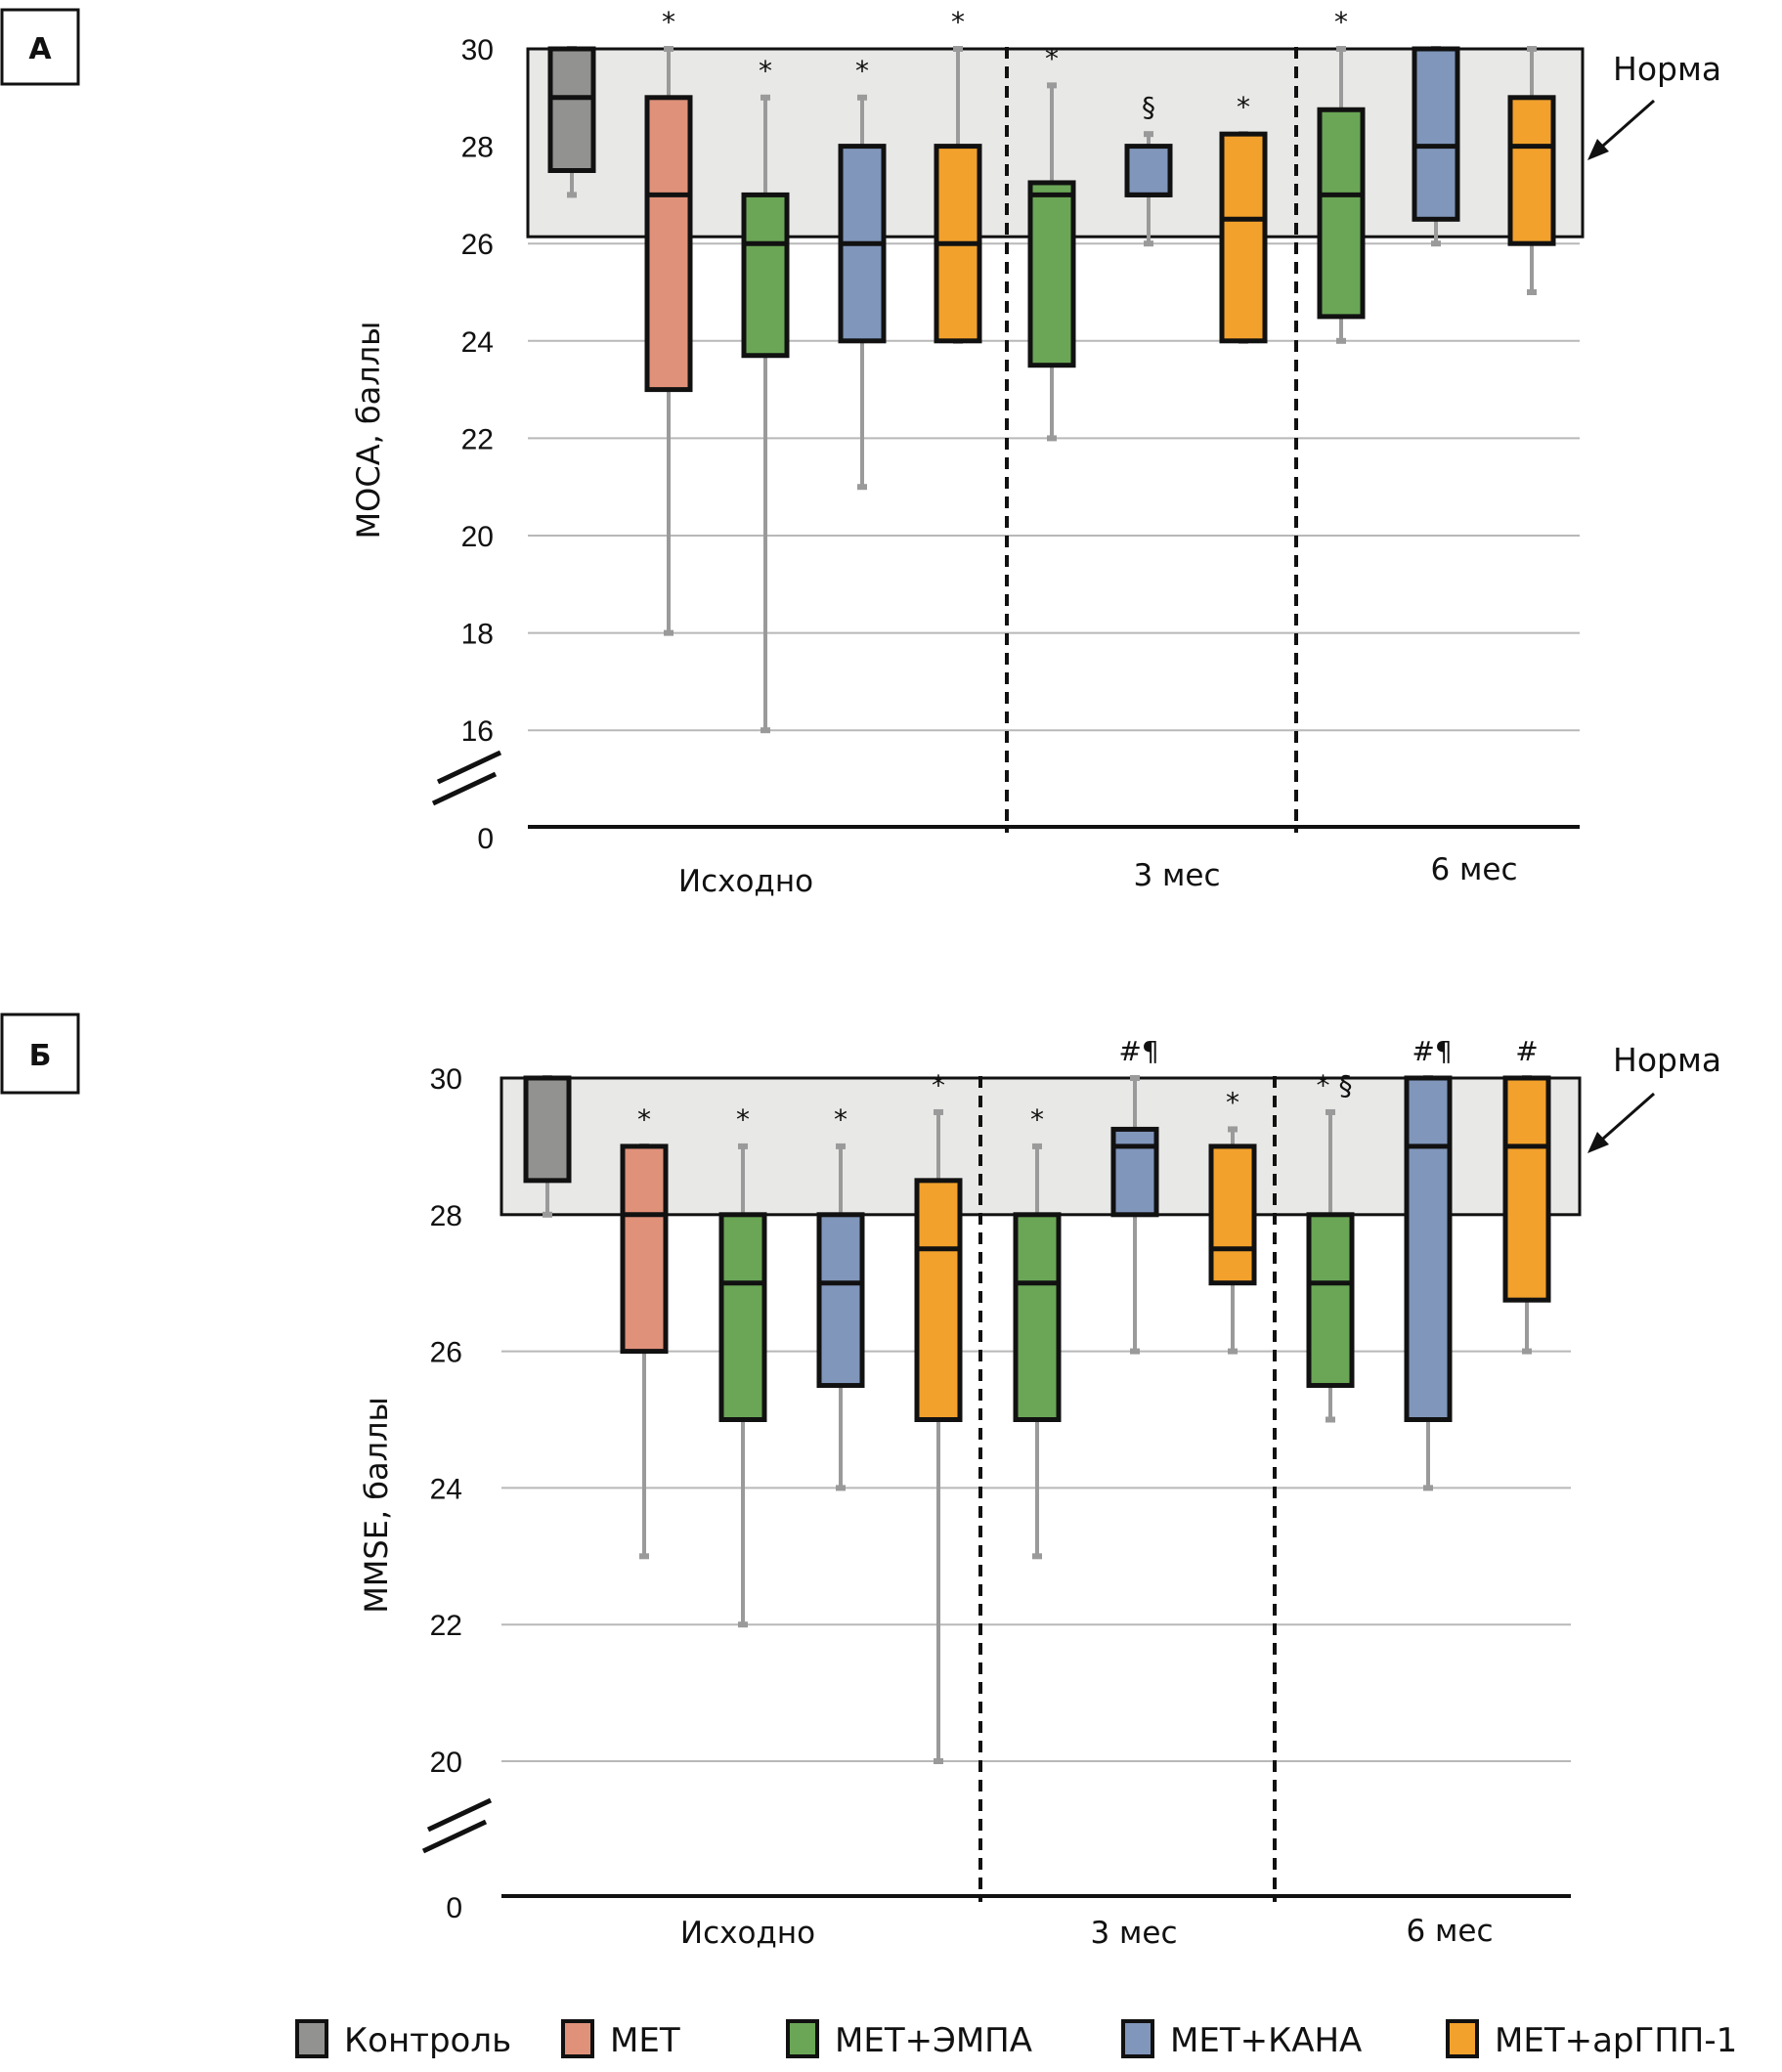 The image size is (1782, 2072). I want to click on box-glp1, so click(1531, 170).